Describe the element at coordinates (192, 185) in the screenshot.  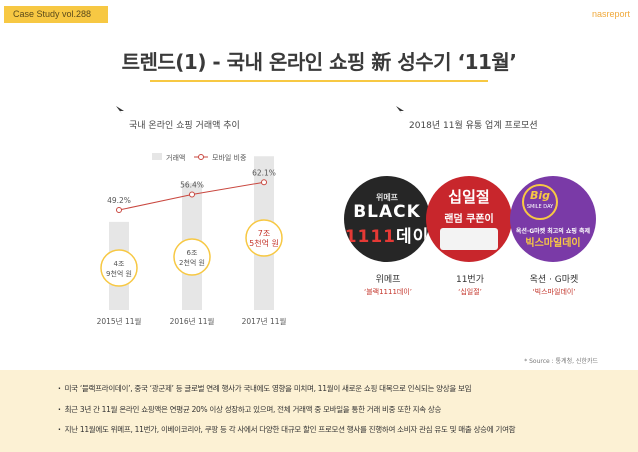
I see `line-data-label: 56.4%` at that location.